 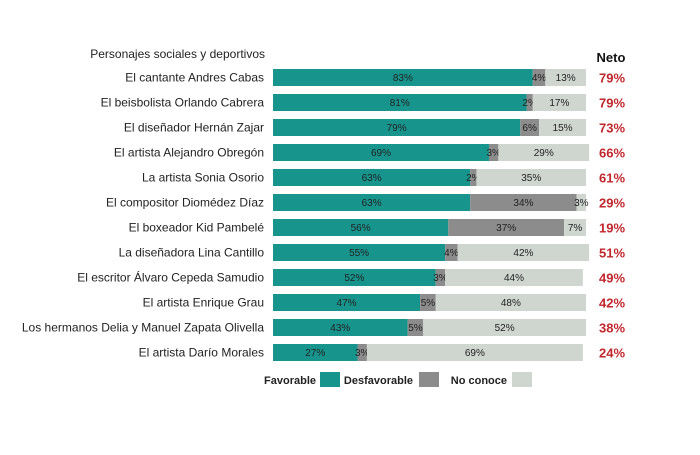 I want to click on data-label: 55%, so click(x=359, y=253).